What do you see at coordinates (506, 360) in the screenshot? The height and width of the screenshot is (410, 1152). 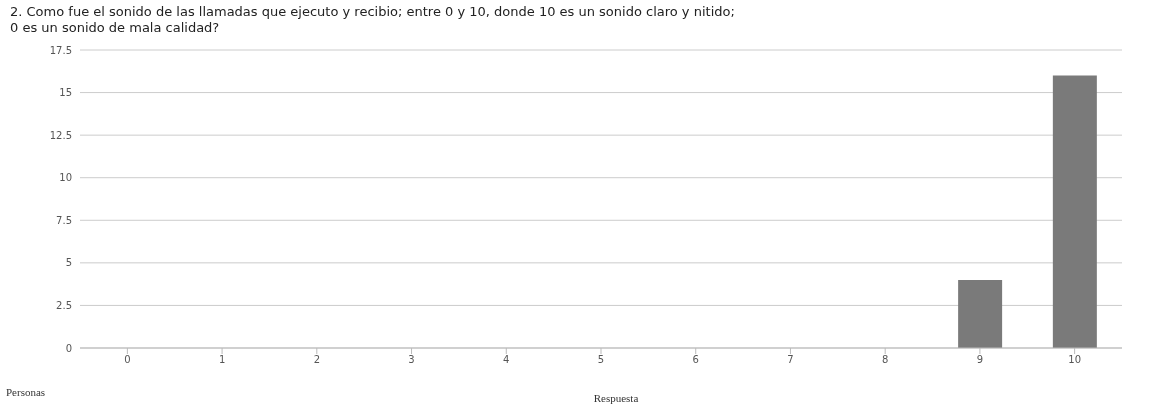 I see `x-tick-label: 4` at bounding box center [506, 360].